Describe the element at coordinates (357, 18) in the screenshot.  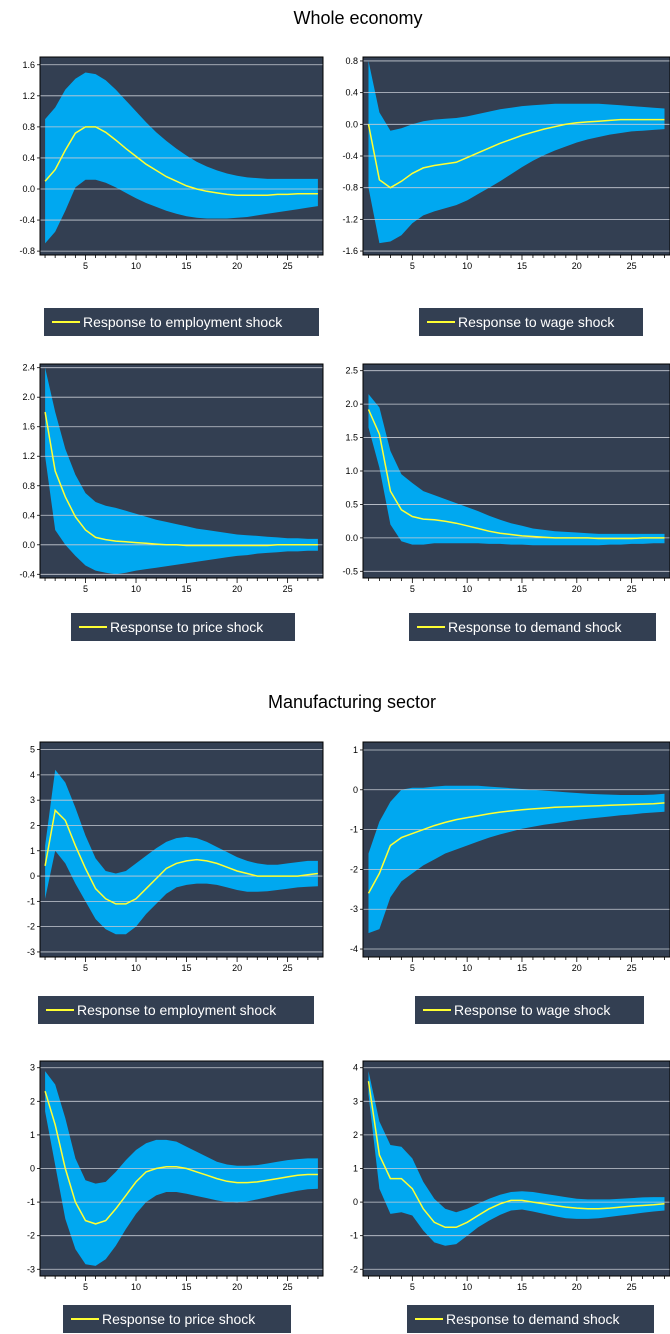
I see `section-title-whole-economy: Whole economy` at that location.